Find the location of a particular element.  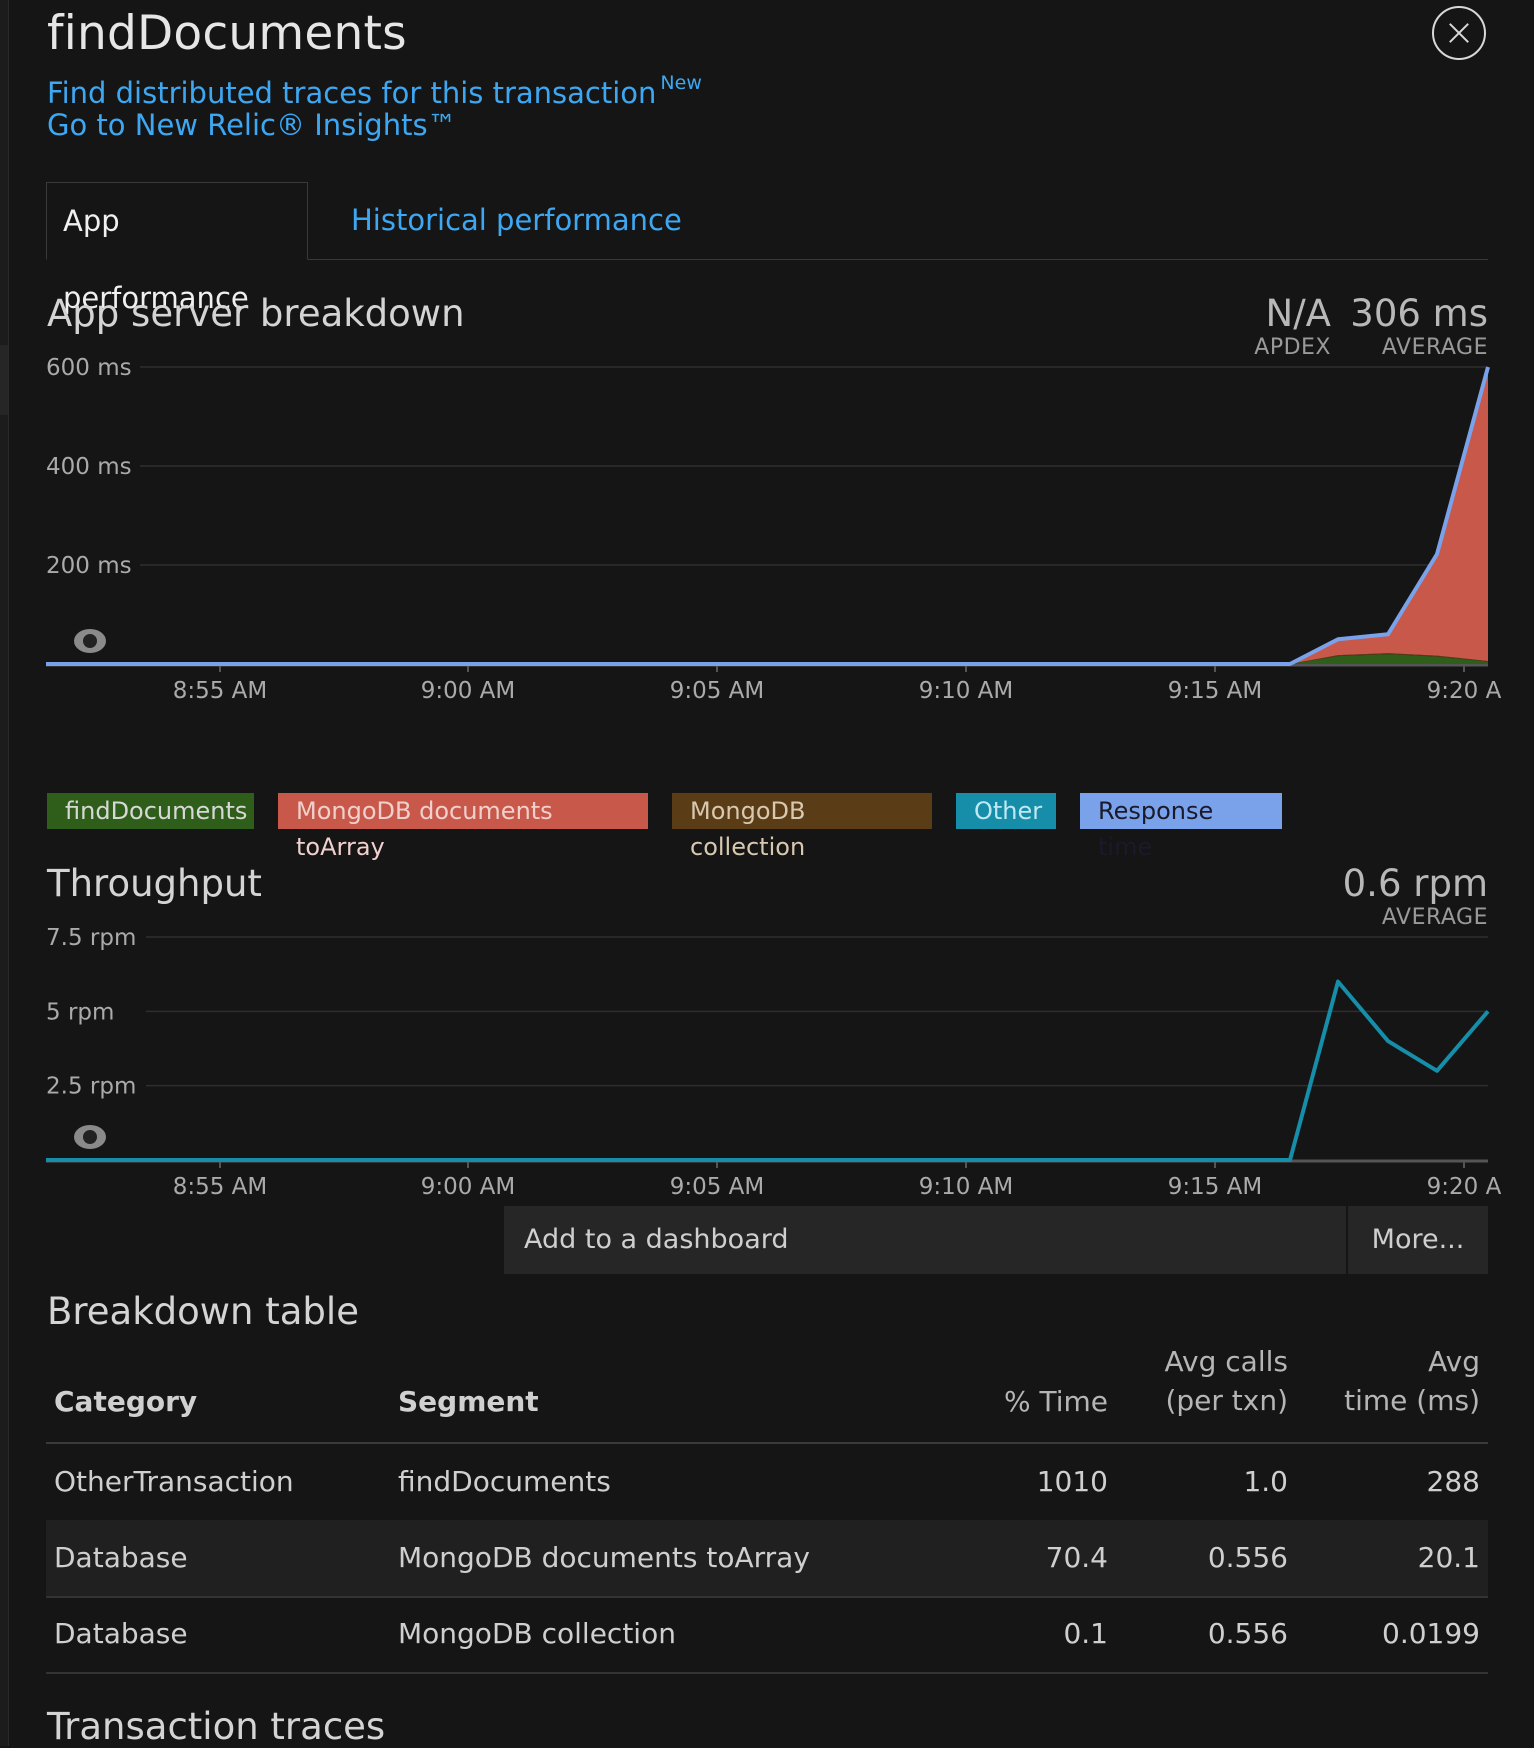

left-edge-handle is located at coordinates (4, 380).